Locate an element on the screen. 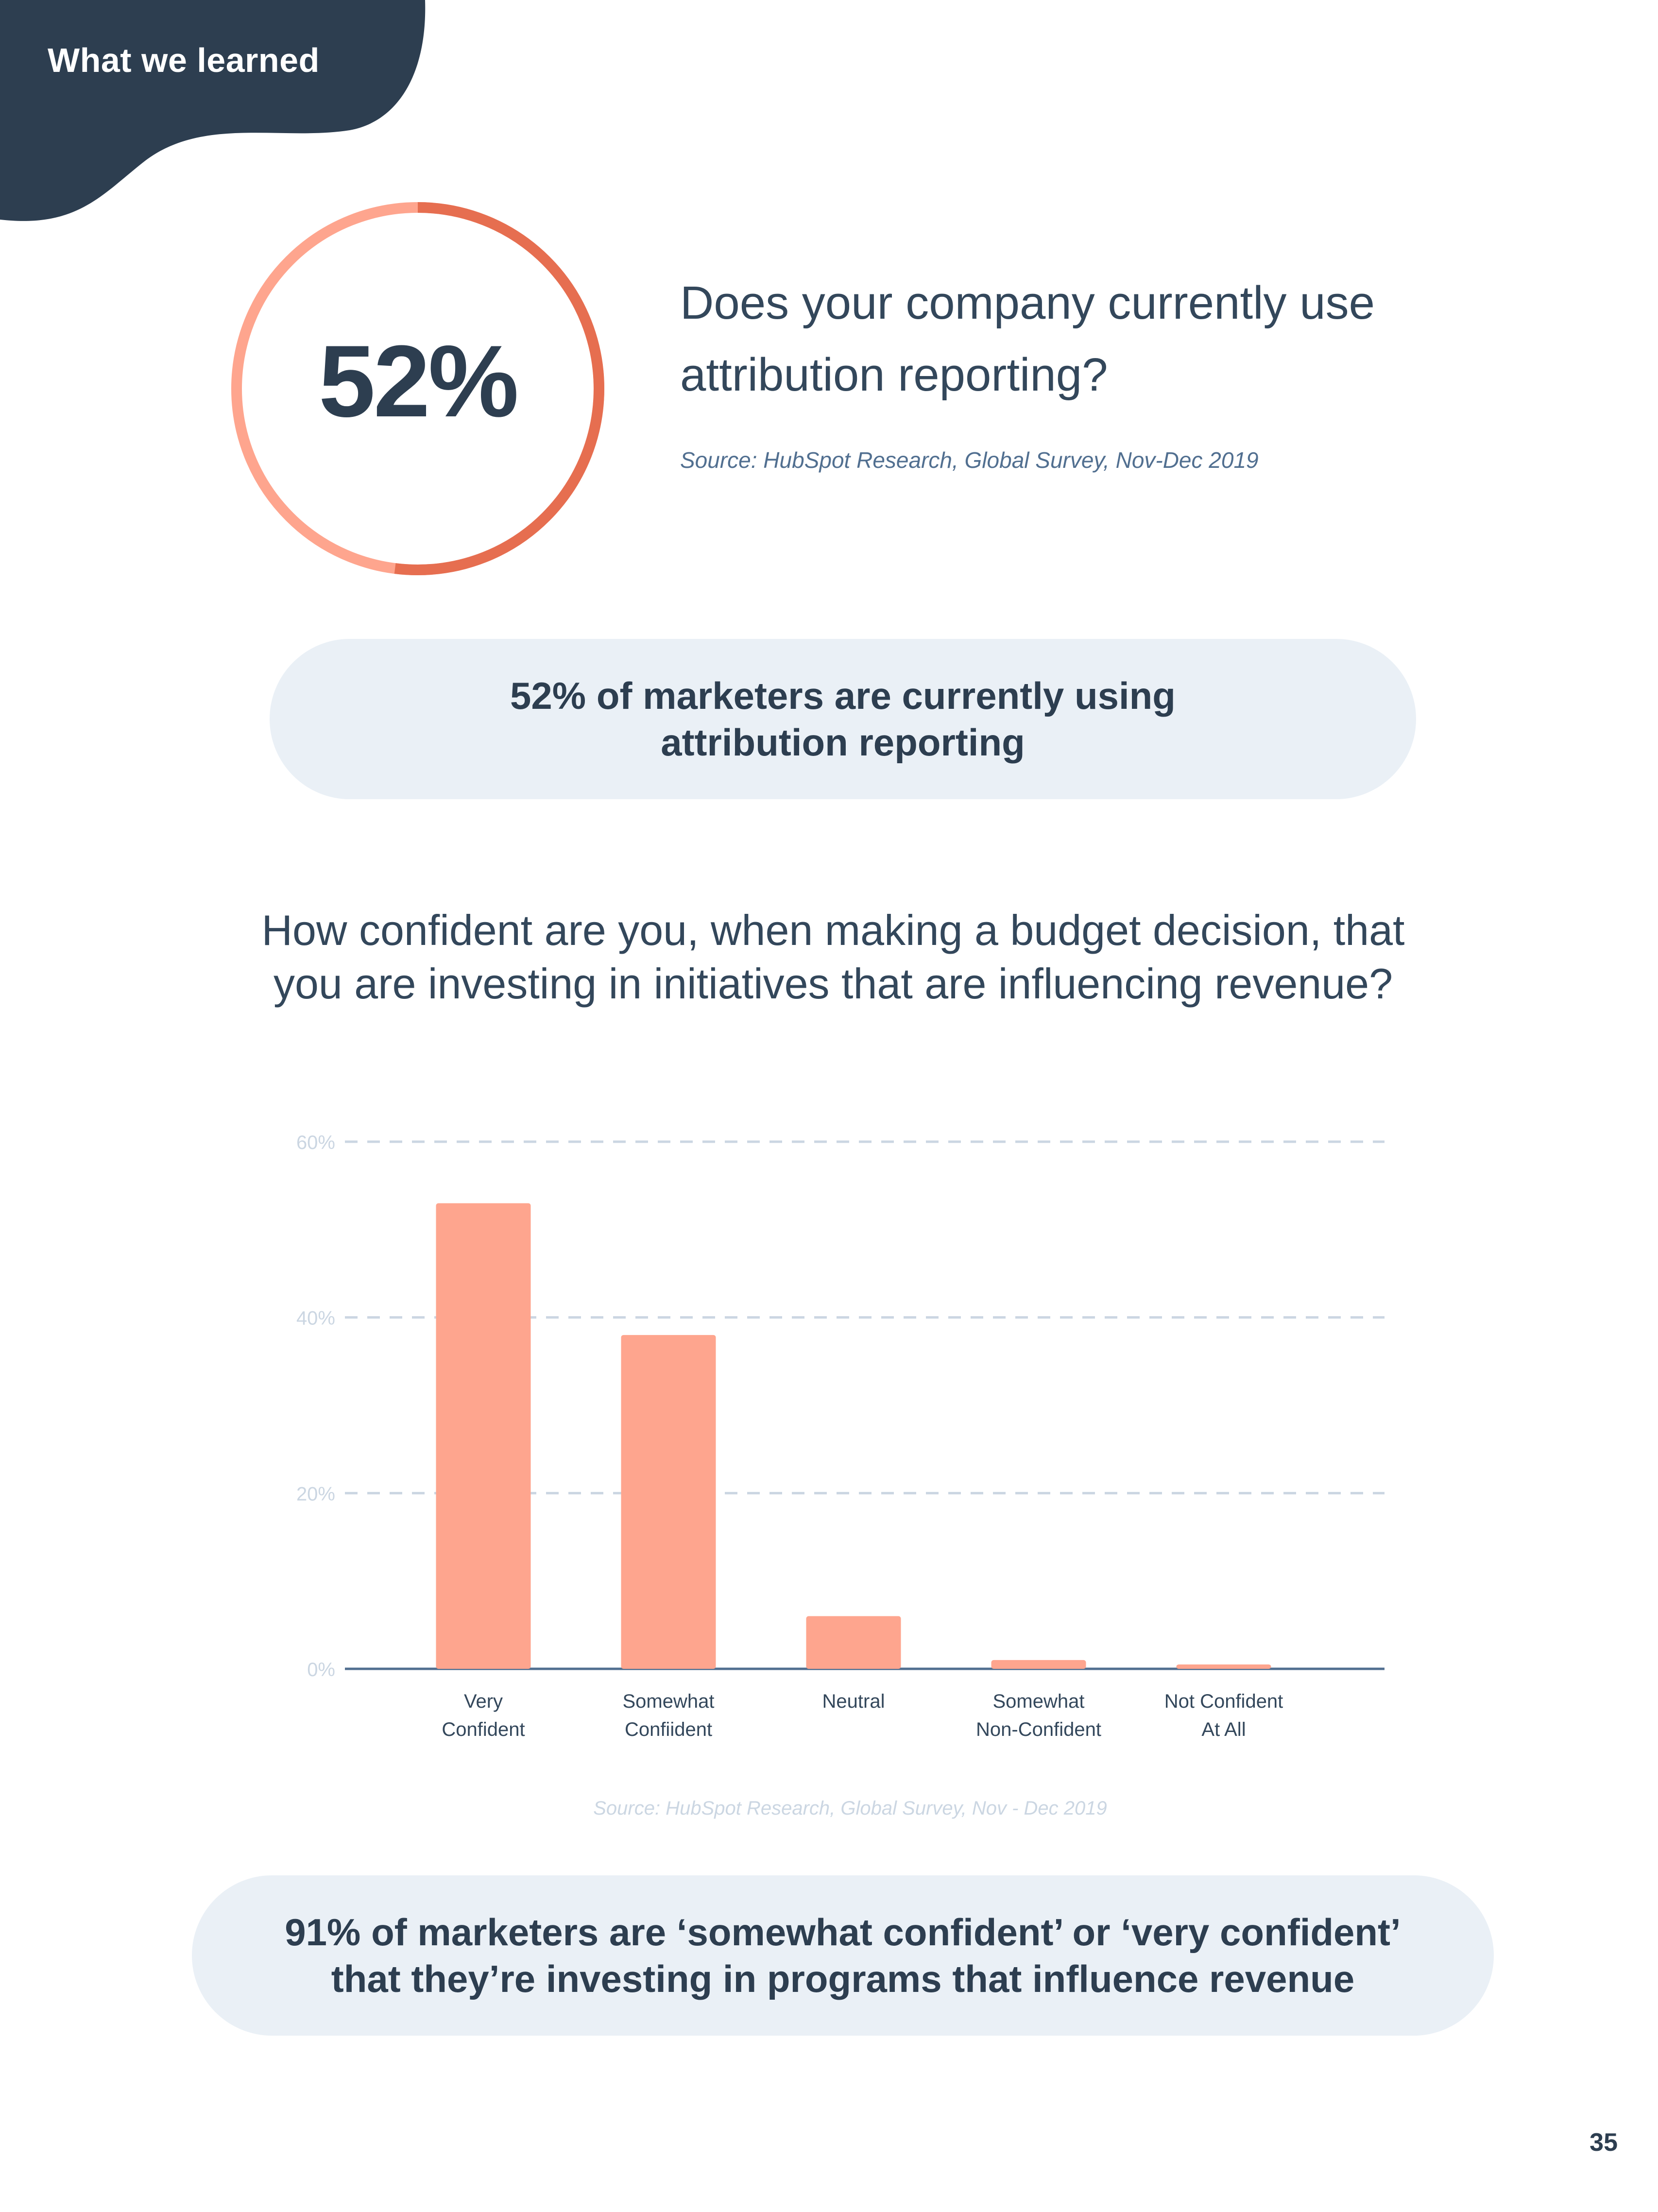 This screenshot has height=2212, width=1658. chart-x-tick-label: Not Confident is located at coordinates (1223, 1701).